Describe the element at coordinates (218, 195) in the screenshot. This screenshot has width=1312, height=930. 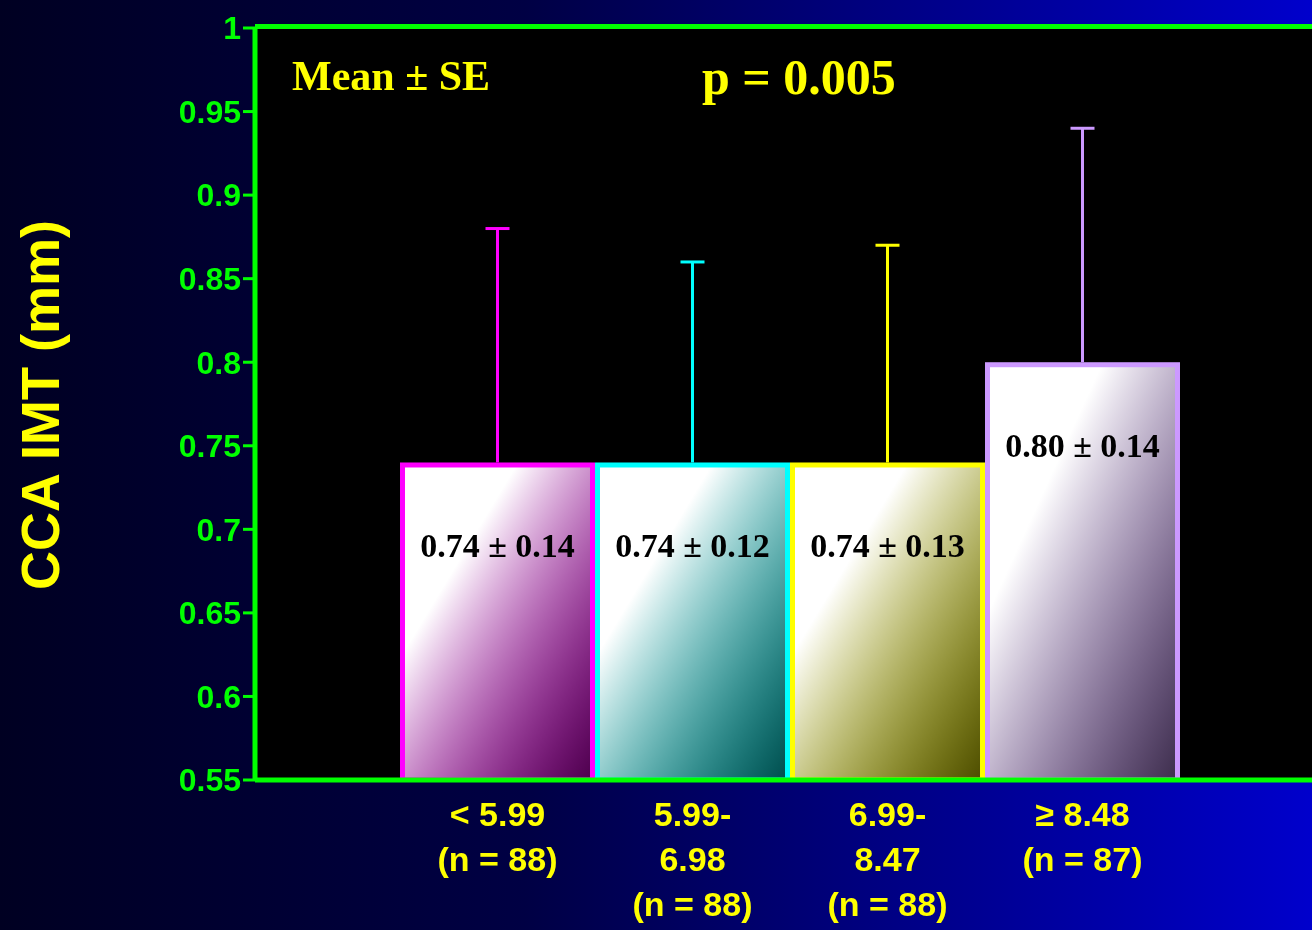
I see `y-tick-label: 0.9` at that location.